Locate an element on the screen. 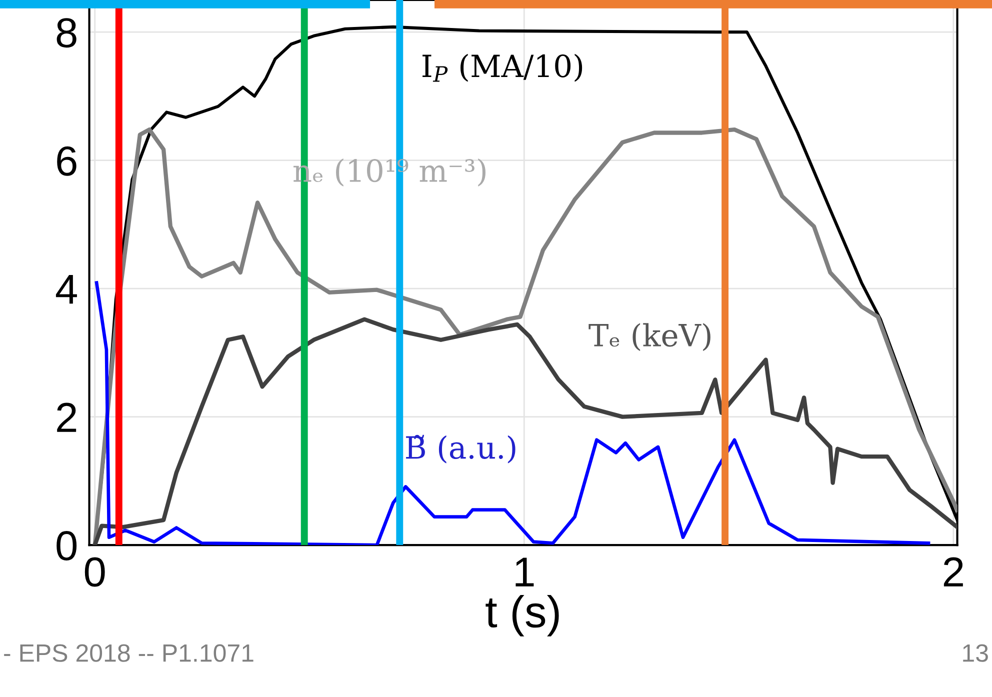  y-tick-label: 4 is located at coordinates (66, 289).